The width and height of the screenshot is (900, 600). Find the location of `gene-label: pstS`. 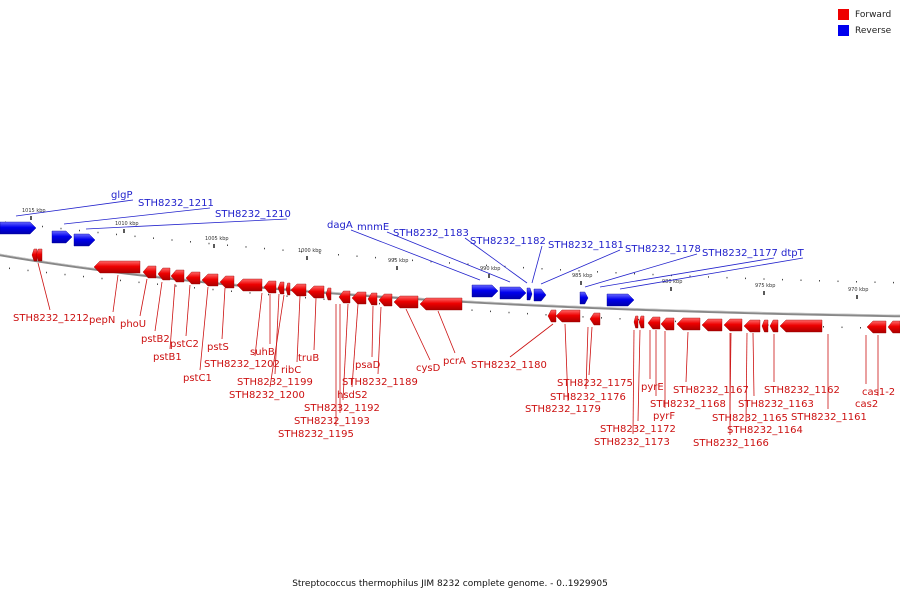

gene-label: pstS is located at coordinates (218, 347).